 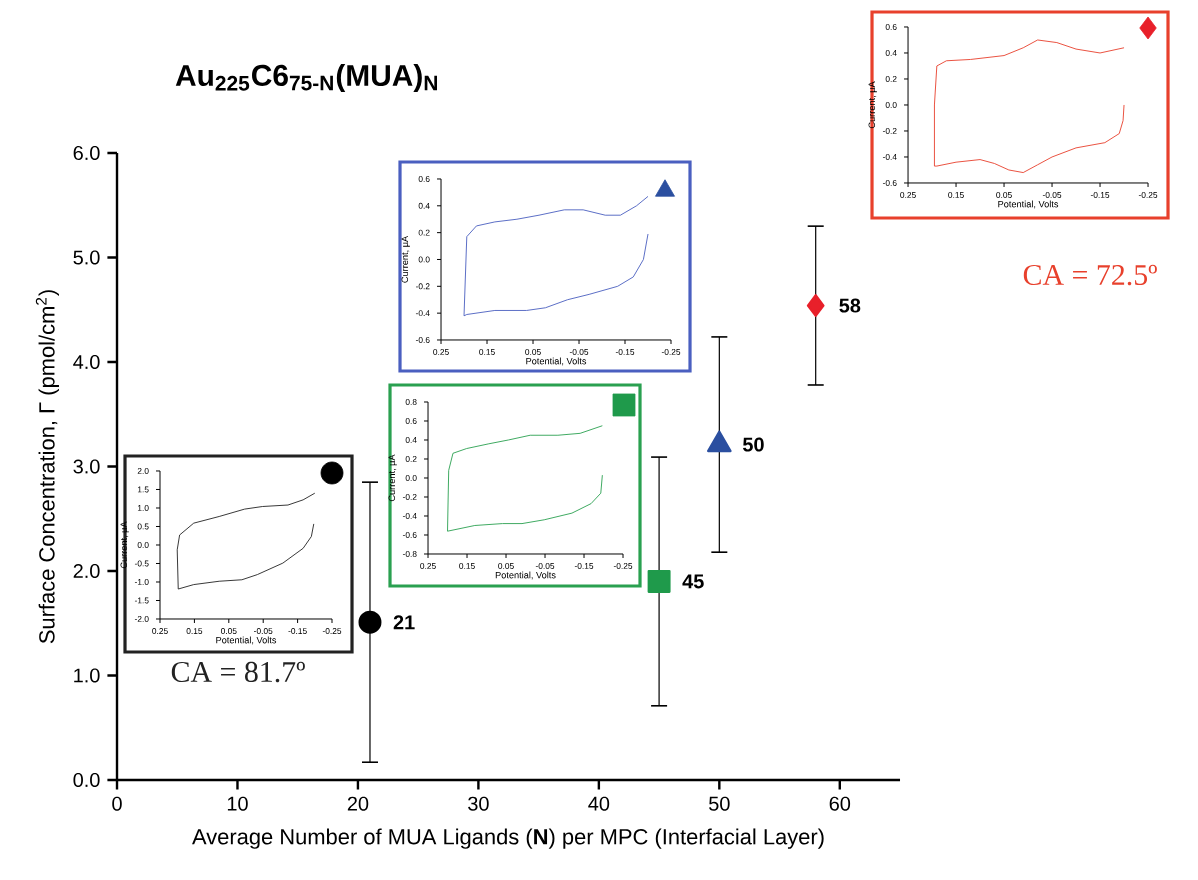 What do you see at coordinates (141, 563) in the screenshot?
I see `y-tick-label: -0.5` at bounding box center [141, 563].